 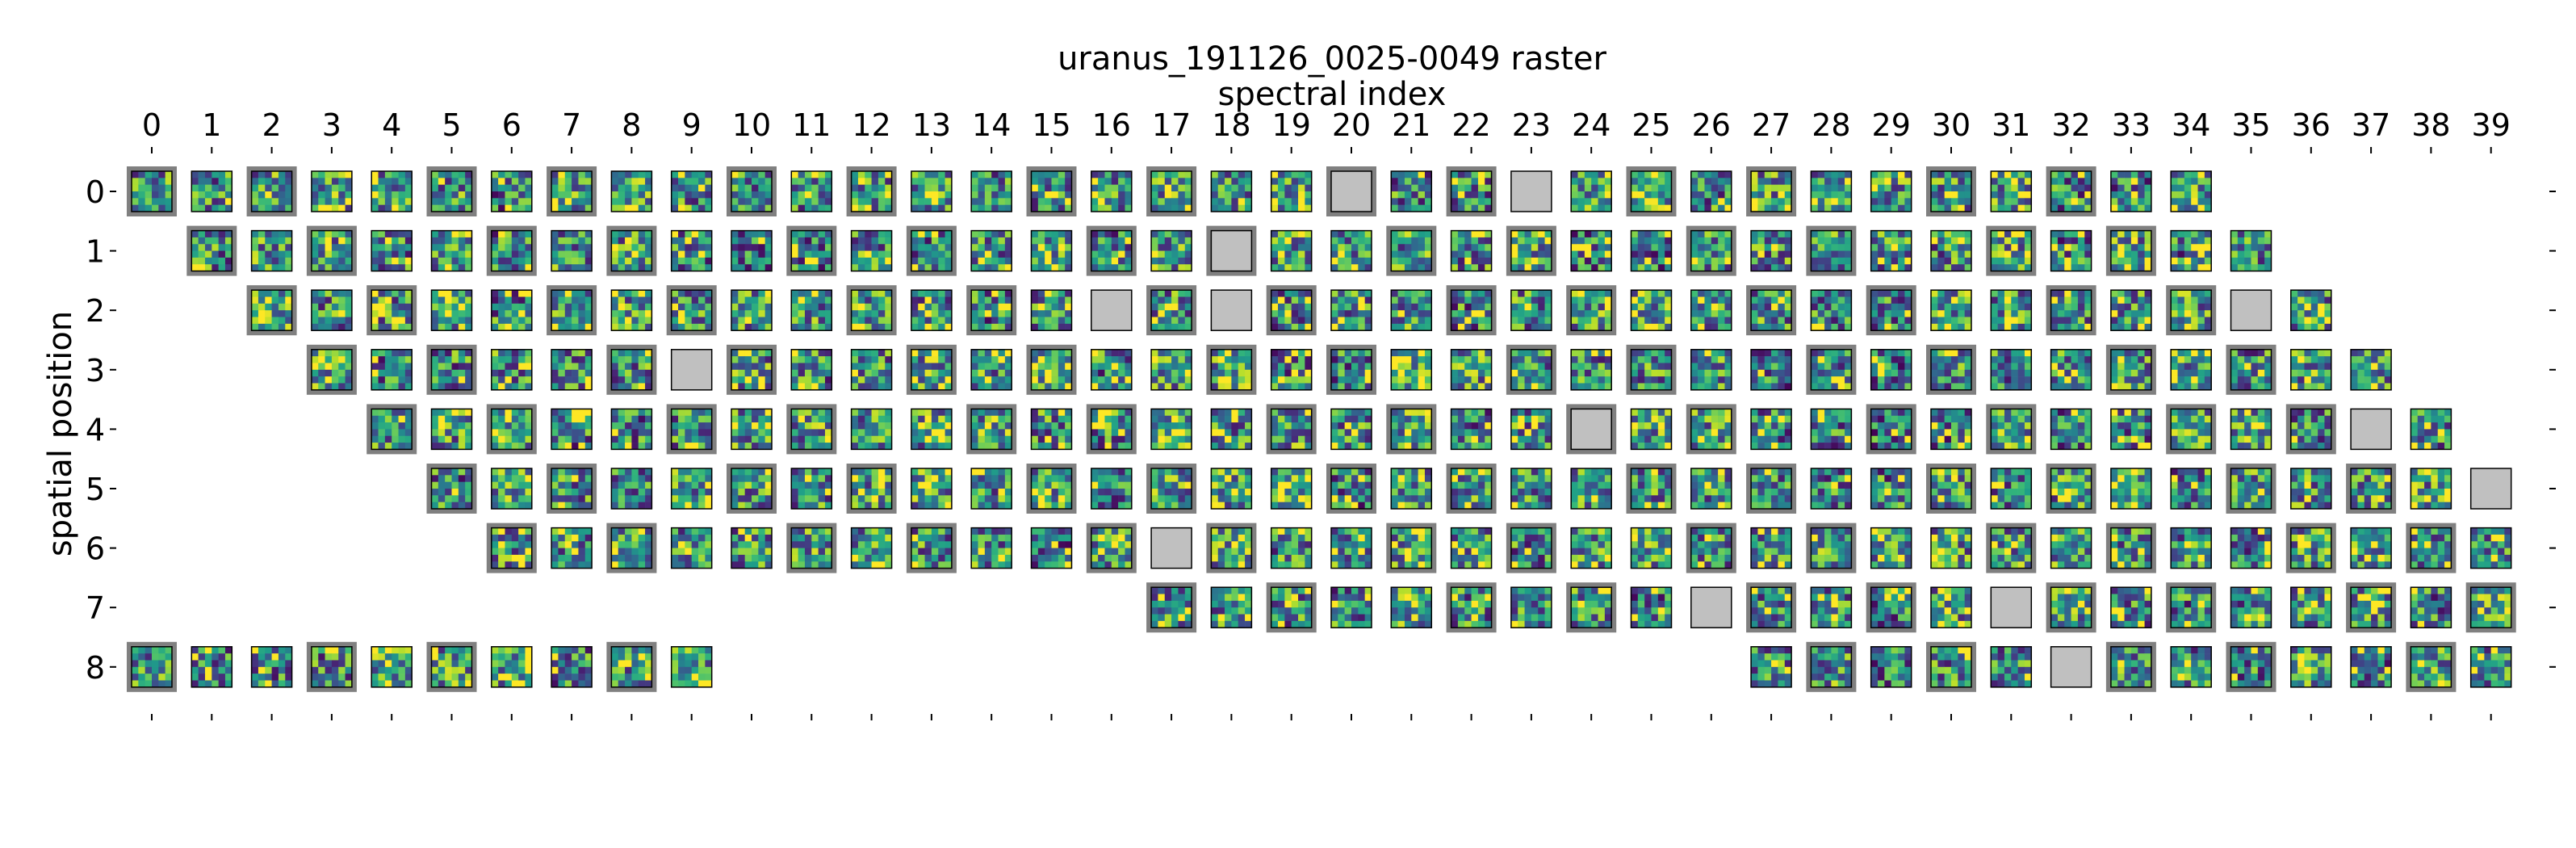 I want to click on thumbnail-border, so click(x=1171, y=191).